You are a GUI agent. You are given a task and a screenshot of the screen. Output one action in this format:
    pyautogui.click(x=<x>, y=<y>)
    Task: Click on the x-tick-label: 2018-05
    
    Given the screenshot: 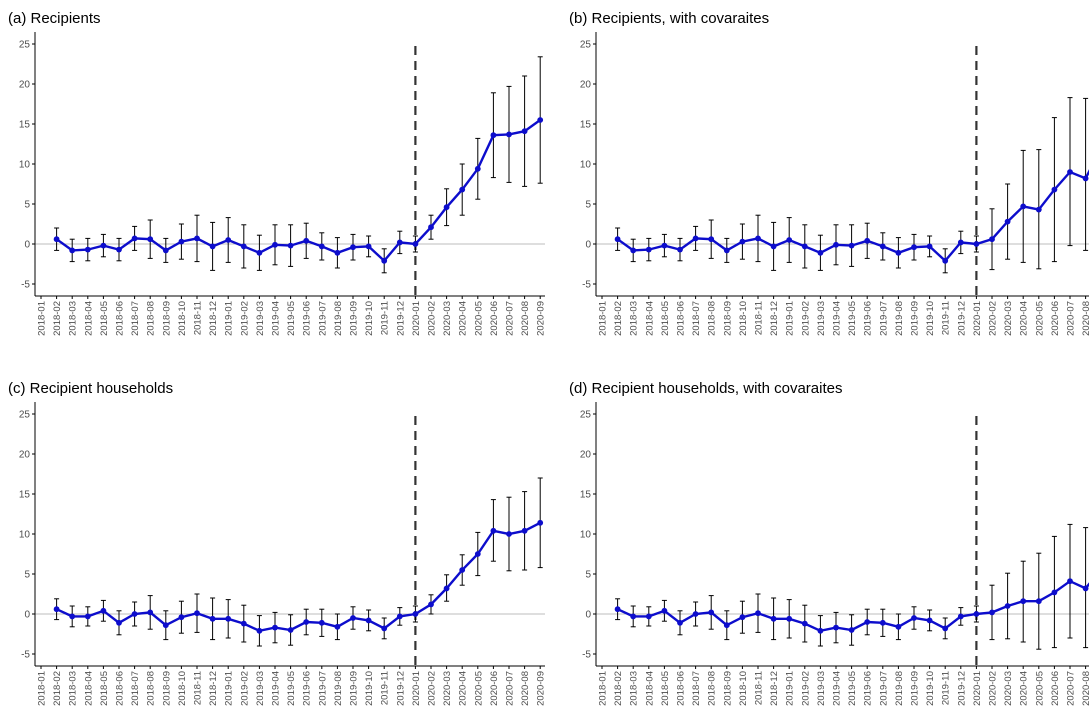 What is the action you would take?
    pyautogui.click(x=665, y=688)
    